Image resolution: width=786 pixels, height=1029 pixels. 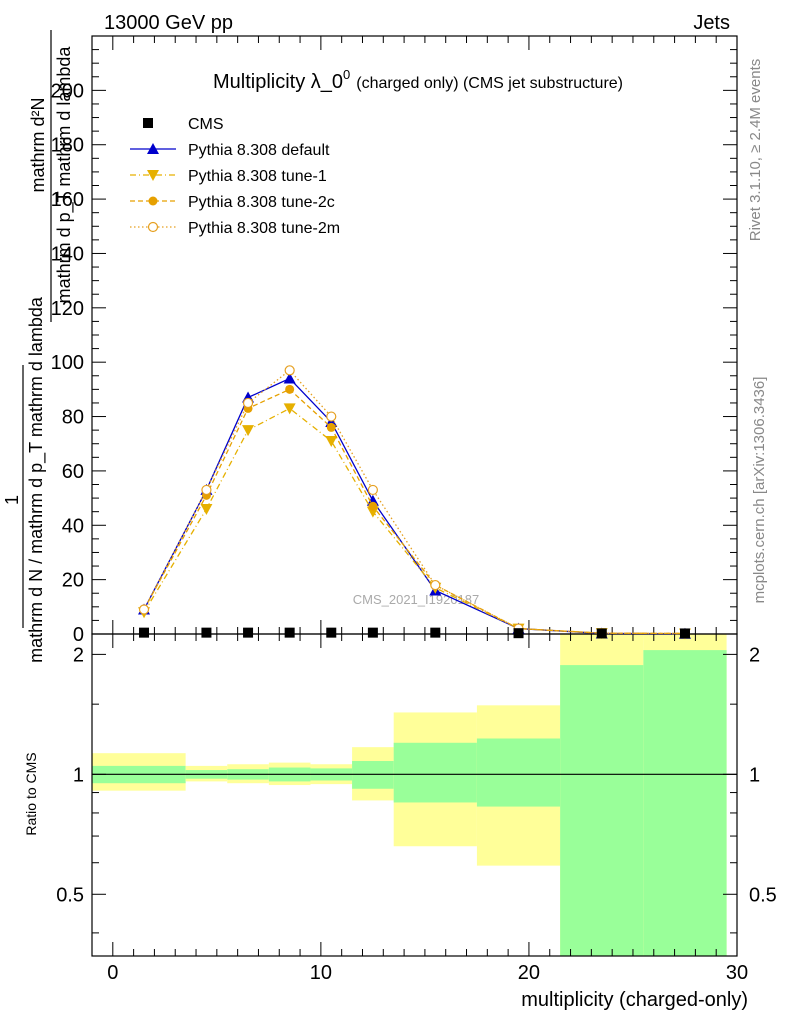 What do you see at coordinates (754, 775) in the screenshot?
I see `ratio-tick-label-right-1: 1` at bounding box center [754, 775].